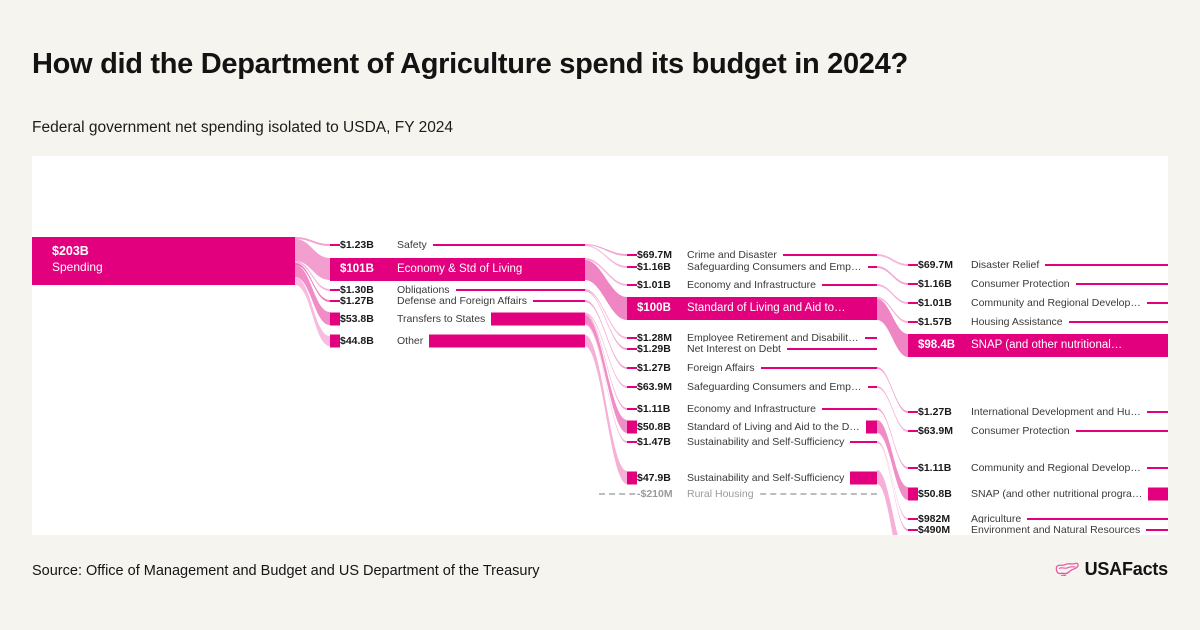 Image resolution: width=1200 pixels, height=630 pixels. Describe the element at coordinates (1126, 569) in the screenshot. I see `brand-name: USAFacts` at that location.